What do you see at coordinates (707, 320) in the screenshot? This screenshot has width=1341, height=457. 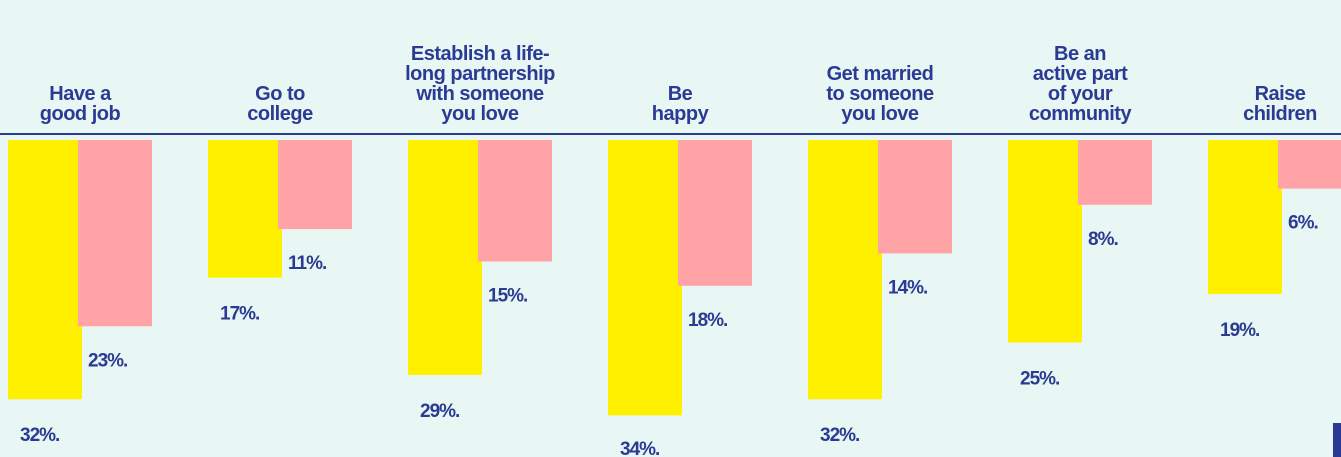 I see `value-label: 18%.` at bounding box center [707, 320].